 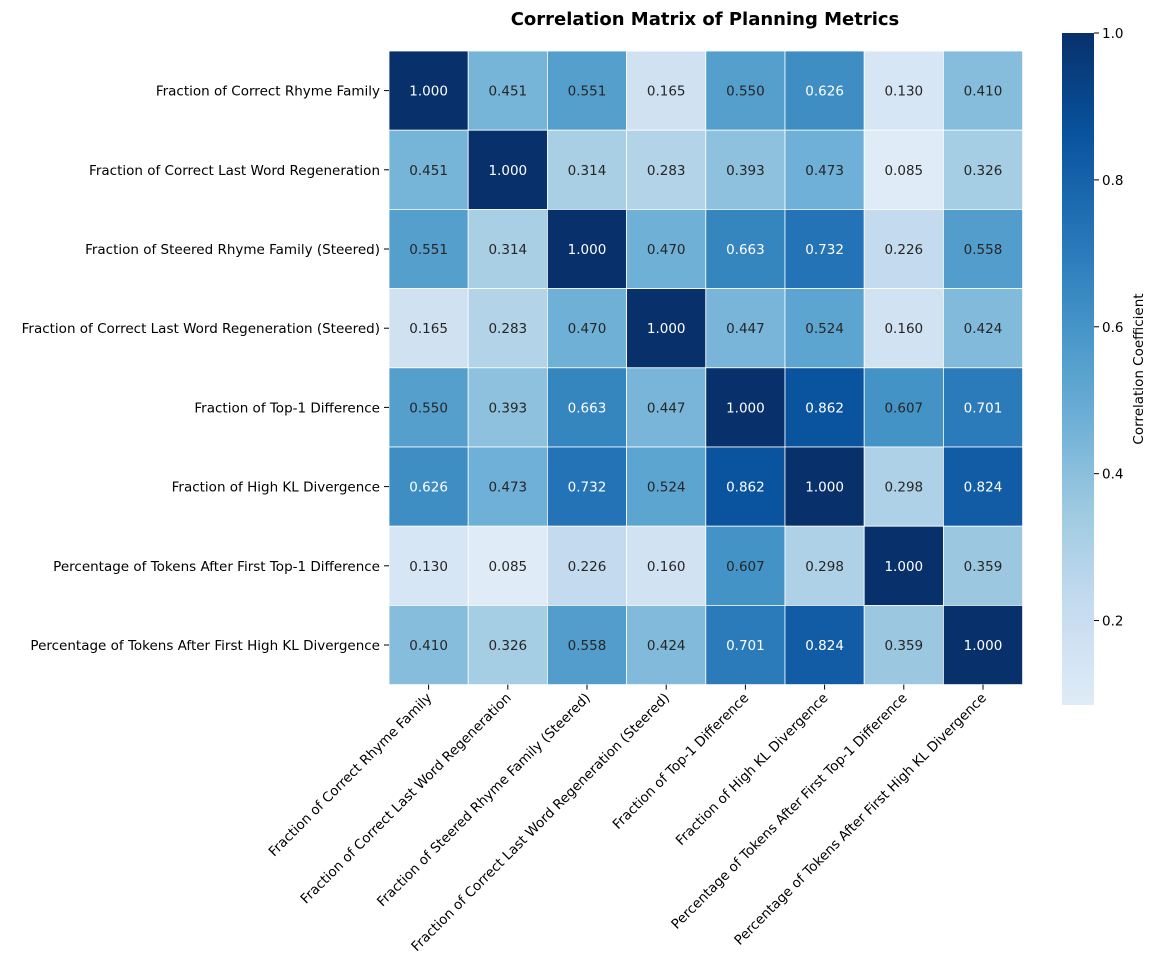 I want to click on cell-value-0-2: 0.551, so click(x=587, y=92).